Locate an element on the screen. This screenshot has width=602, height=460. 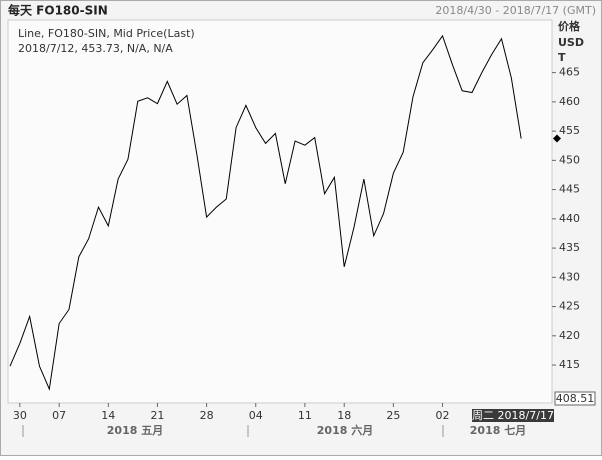
y-tick-label: 430 is located at coordinates (569, 276).